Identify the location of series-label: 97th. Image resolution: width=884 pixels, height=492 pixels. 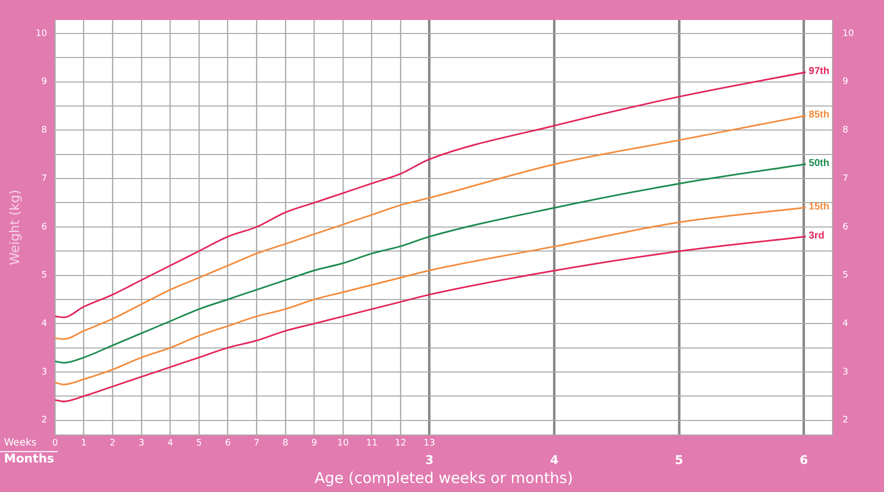
(819, 71).